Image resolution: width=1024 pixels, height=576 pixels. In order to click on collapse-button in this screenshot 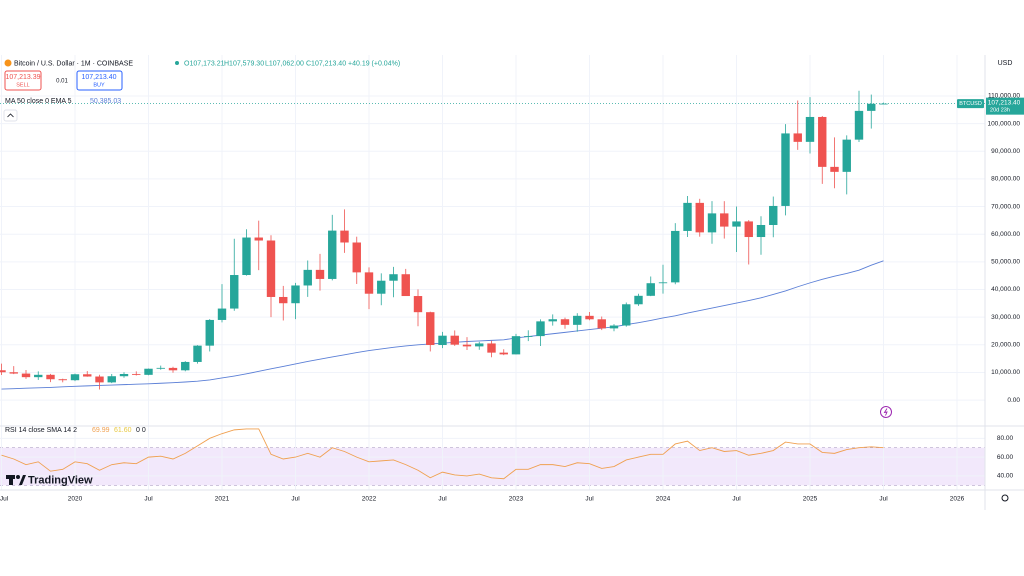, I will do `click(10, 115)`.